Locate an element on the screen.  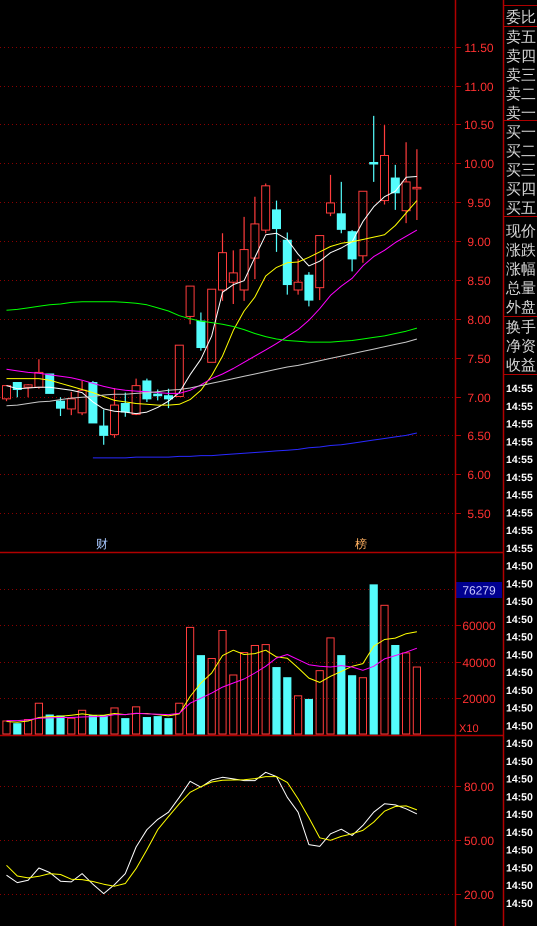
y-tick-label: 40000 is located at coordinates (479, 663).